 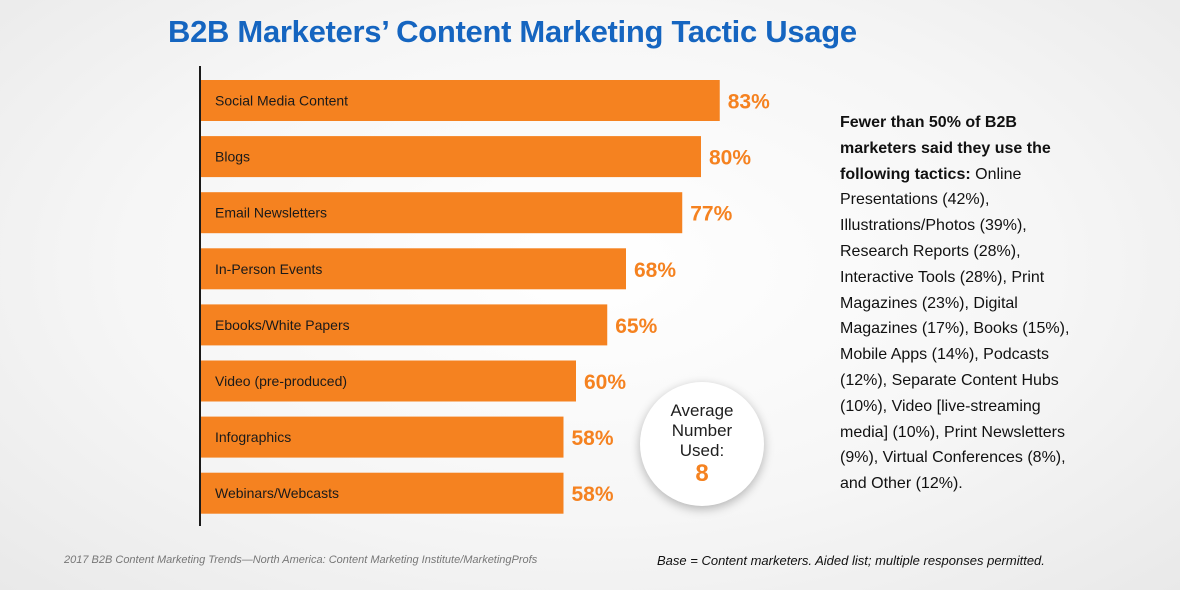 I want to click on bar-category-label: Ebooks/White Papers, so click(x=282, y=325).